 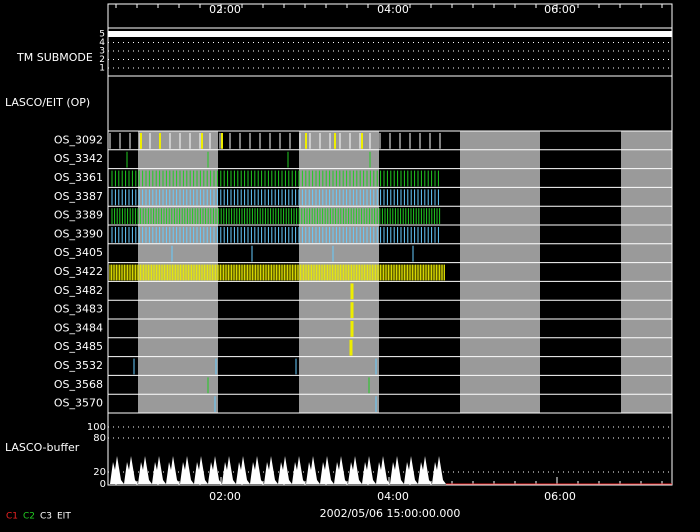 I want to click on date-label: 2002/05/06 15:00:00.000, so click(x=390, y=513).